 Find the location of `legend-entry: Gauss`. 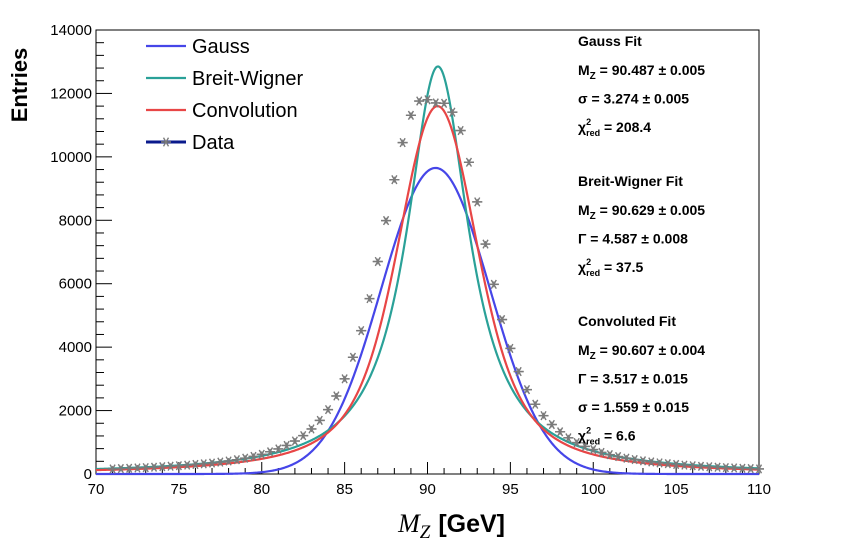

legend-entry: Gauss is located at coordinates (198, 47).